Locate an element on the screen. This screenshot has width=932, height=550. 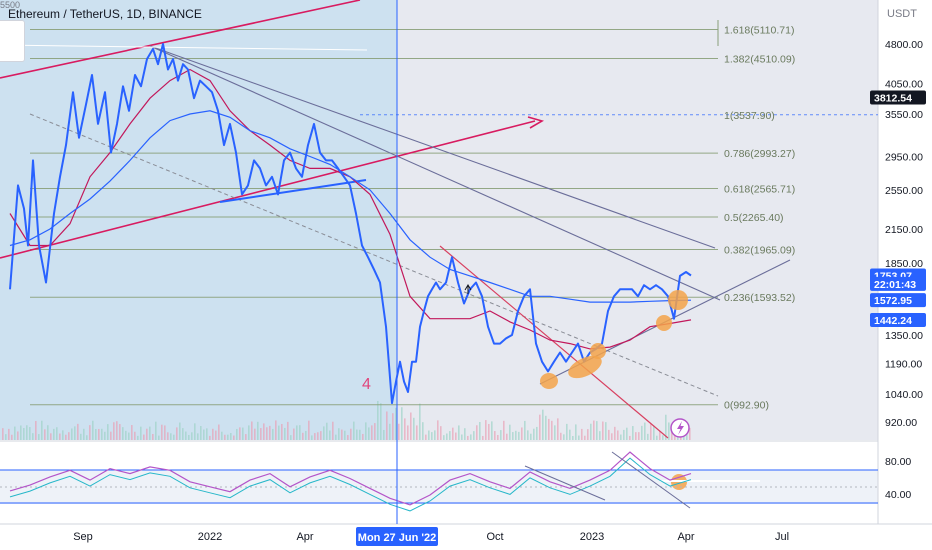
blue-neckline is located at coordinates (293, 191).